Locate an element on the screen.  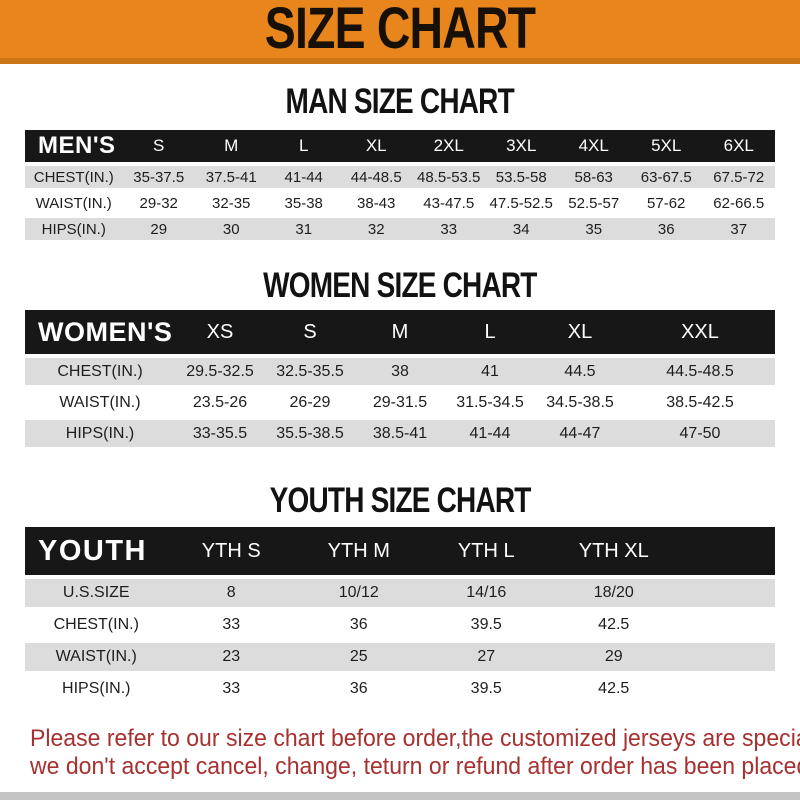
size-value-cell: 35-38 is located at coordinates (303, 203).